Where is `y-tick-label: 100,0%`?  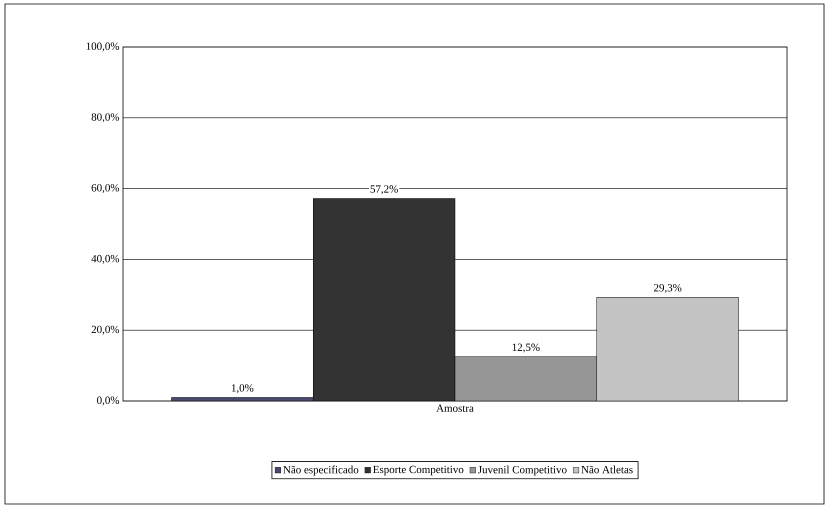 y-tick-label: 100,0% is located at coordinates (103, 47).